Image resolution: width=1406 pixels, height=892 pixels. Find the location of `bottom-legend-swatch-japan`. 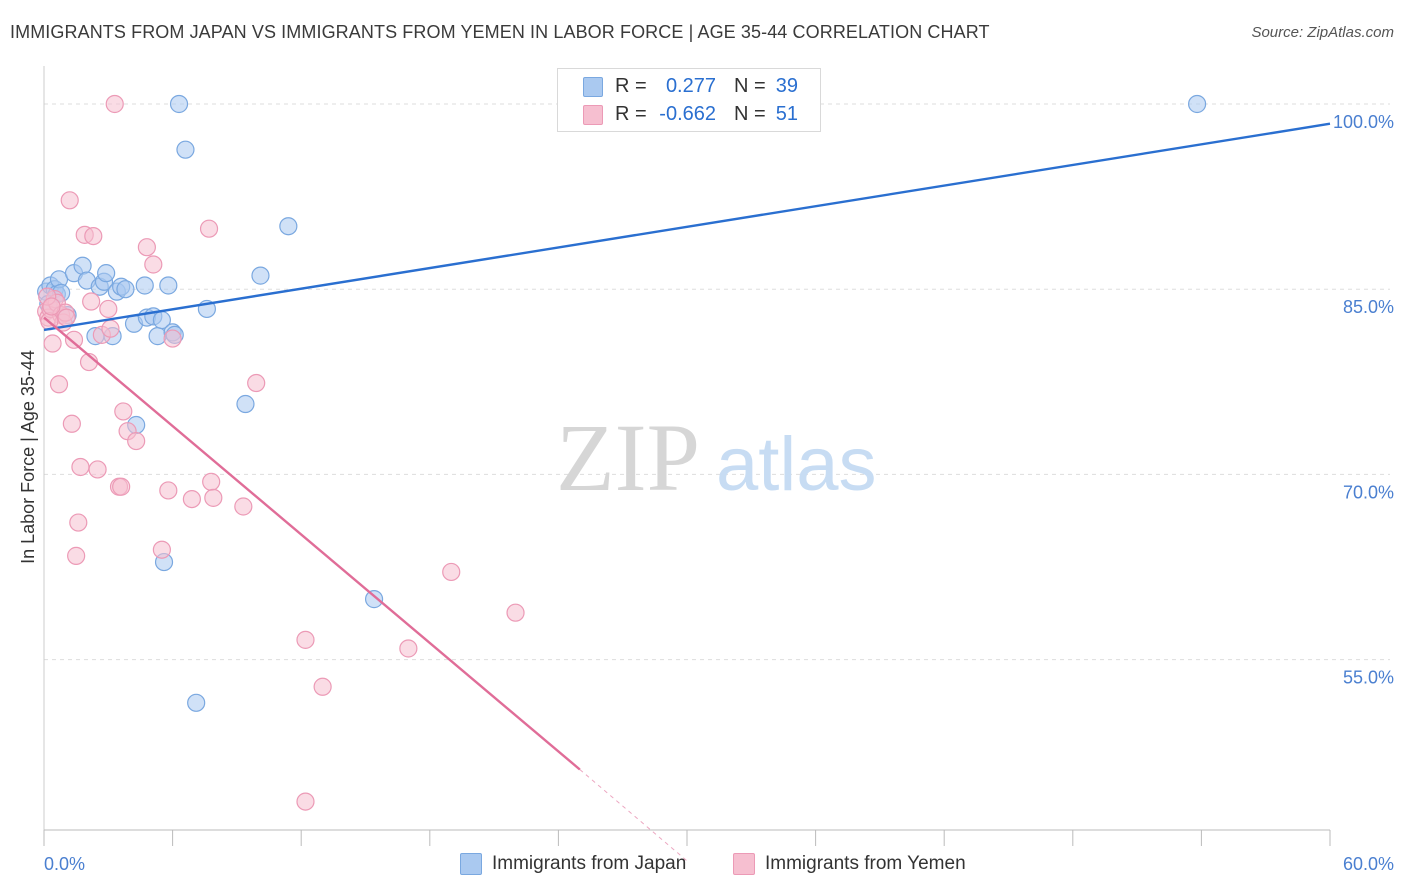

bottom-legend-swatch-japan is located at coordinates (471, 864).